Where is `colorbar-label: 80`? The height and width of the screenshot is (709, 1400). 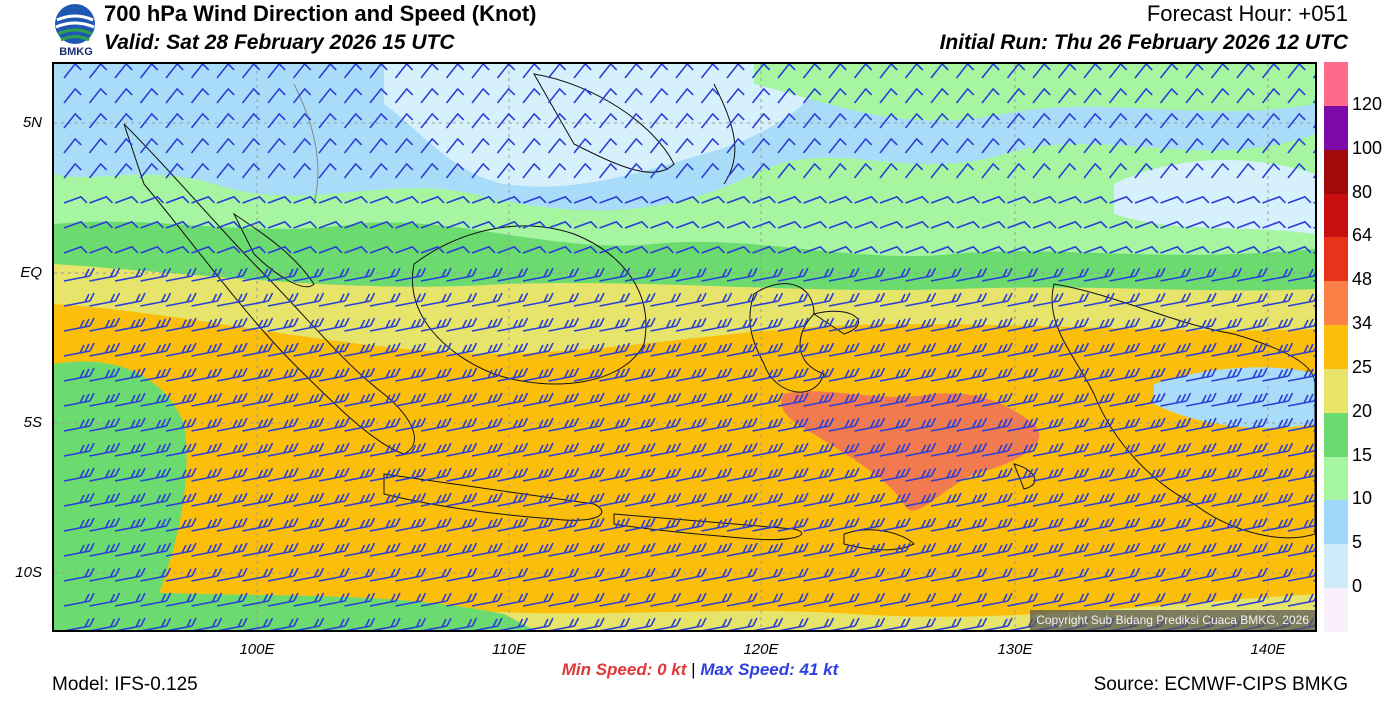
colorbar-label: 80 is located at coordinates (1362, 191).